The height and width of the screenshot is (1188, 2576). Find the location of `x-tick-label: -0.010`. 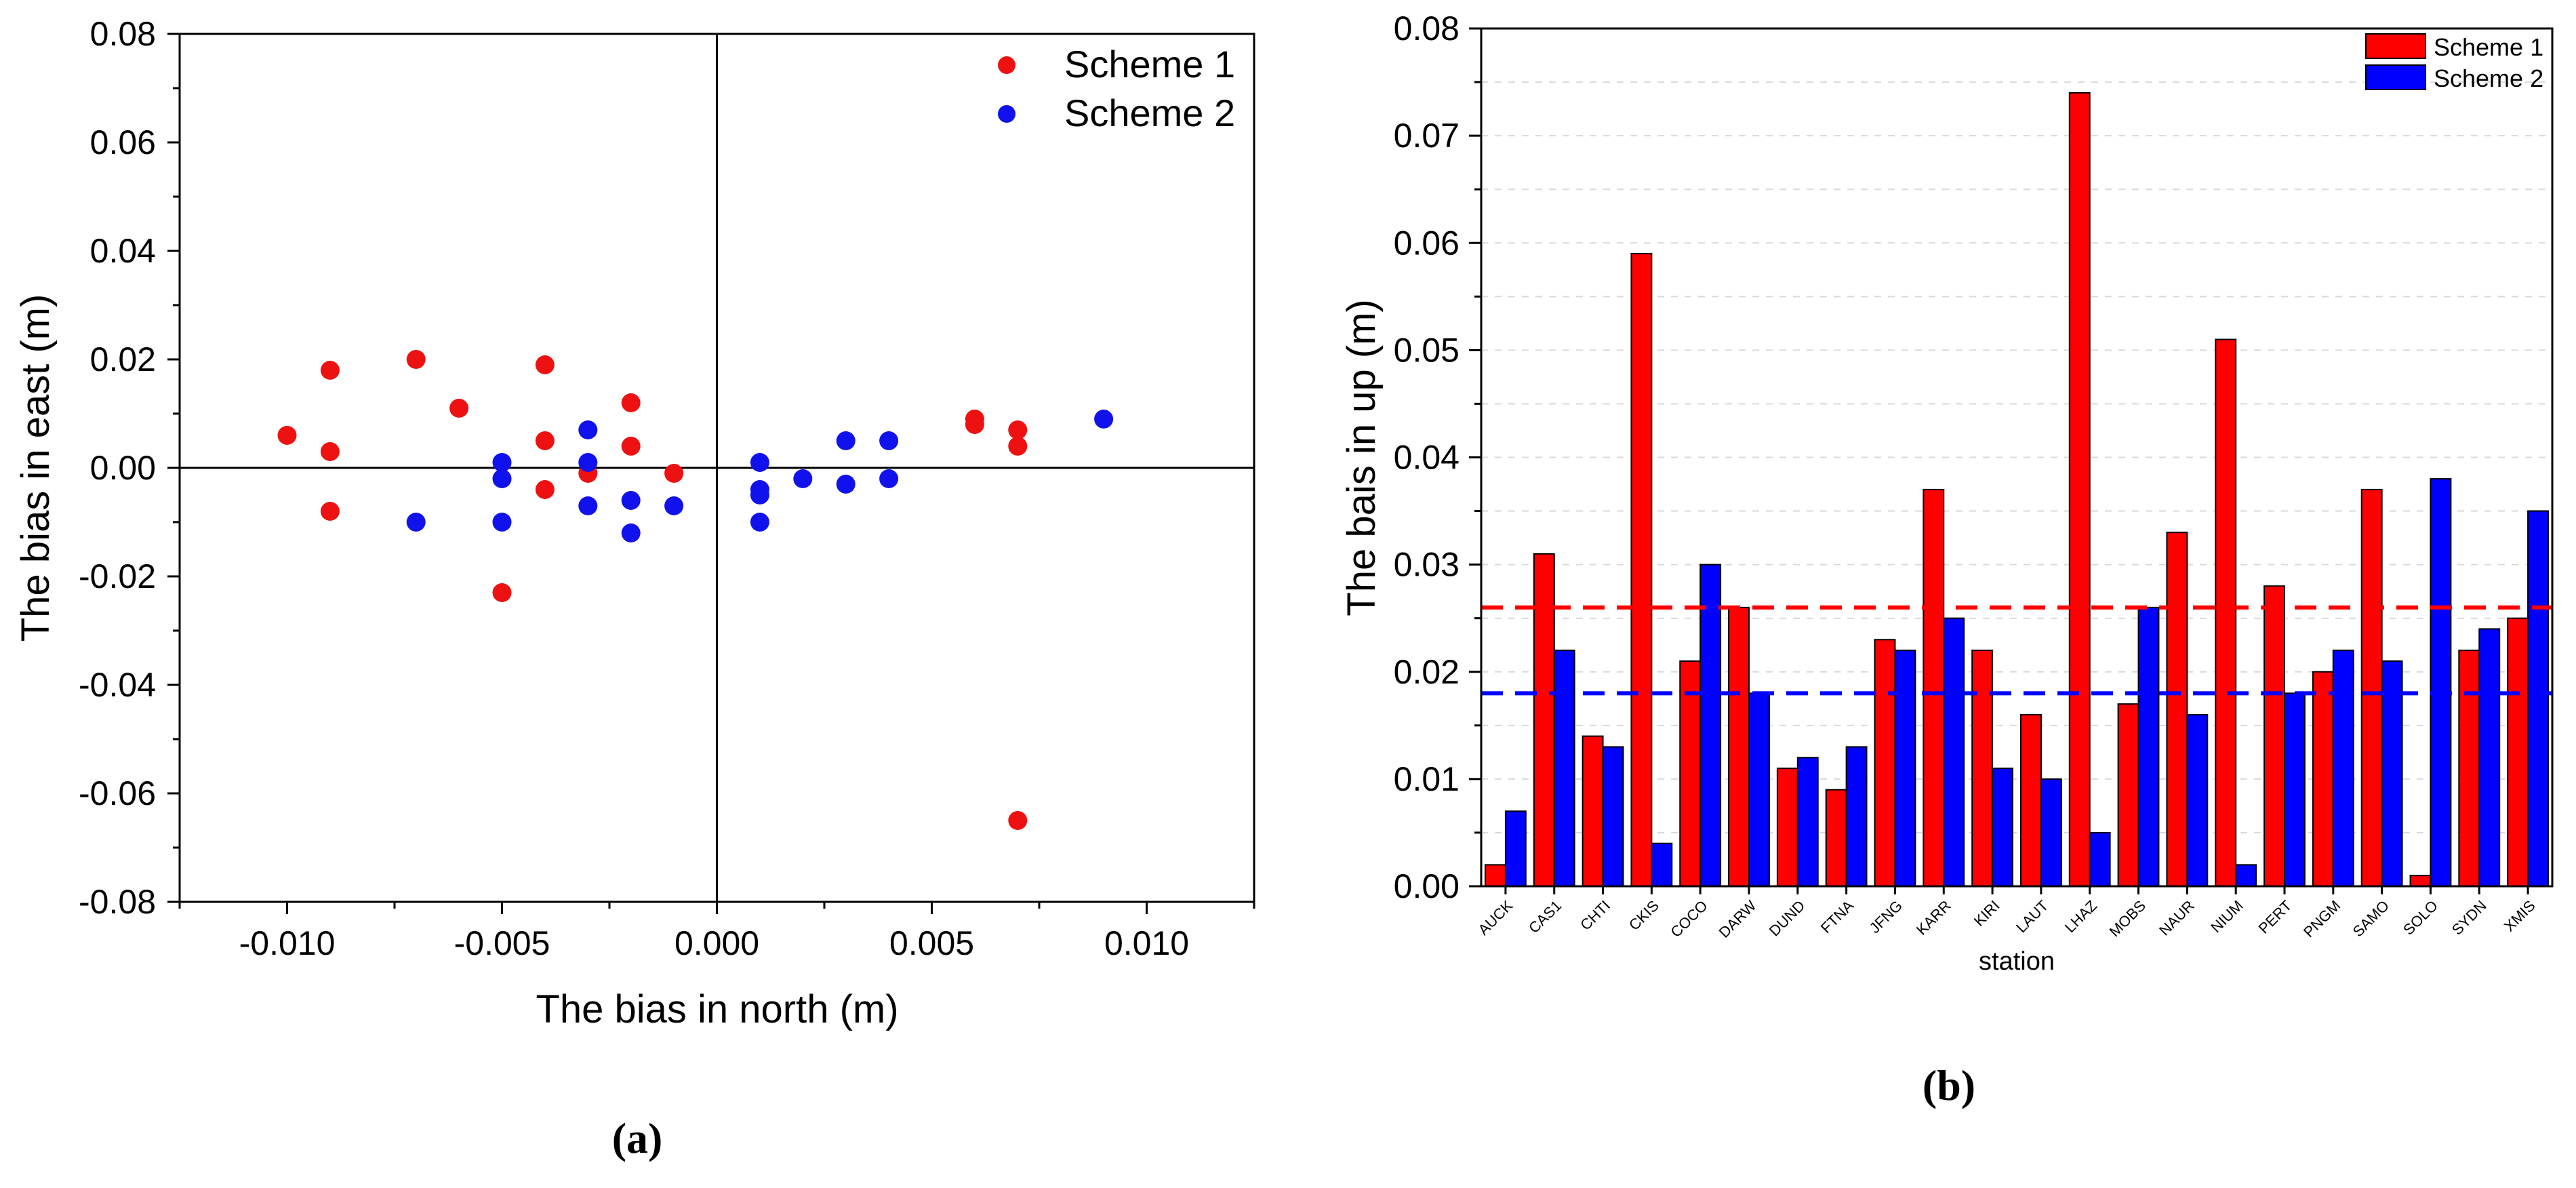

x-tick-label: -0.010 is located at coordinates (287, 943).